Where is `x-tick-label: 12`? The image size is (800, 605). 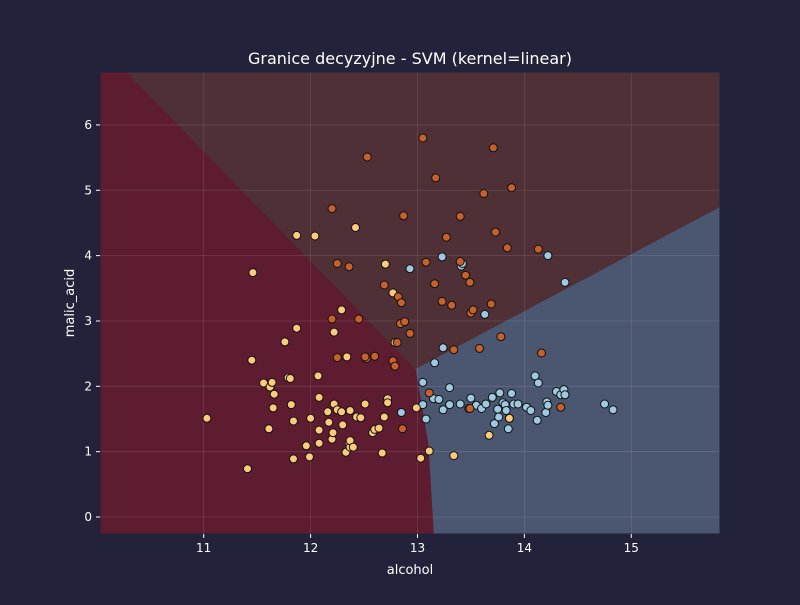
x-tick-label: 12 is located at coordinates (310, 548).